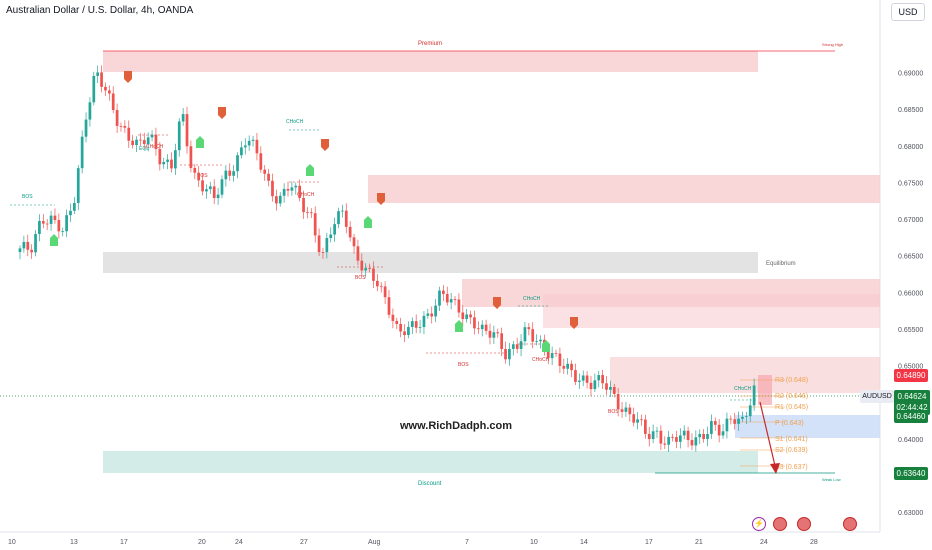 The width and height of the screenshot is (932, 550). Describe the element at coordinates (791, 407) in the screenshot. I see `pivot-r1-label: R1 (0.645)` at that location.